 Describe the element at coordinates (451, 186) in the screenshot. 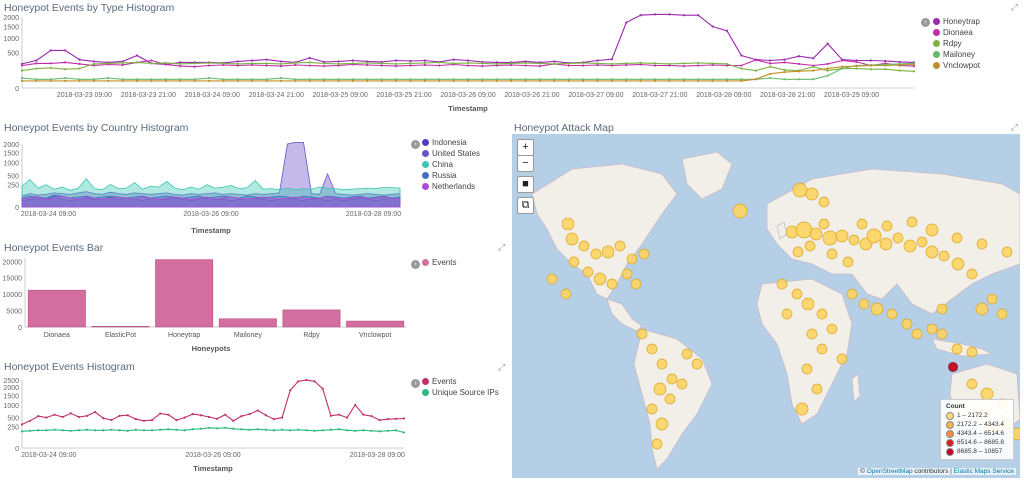

I see `legend-item: Netherlands` at that location.